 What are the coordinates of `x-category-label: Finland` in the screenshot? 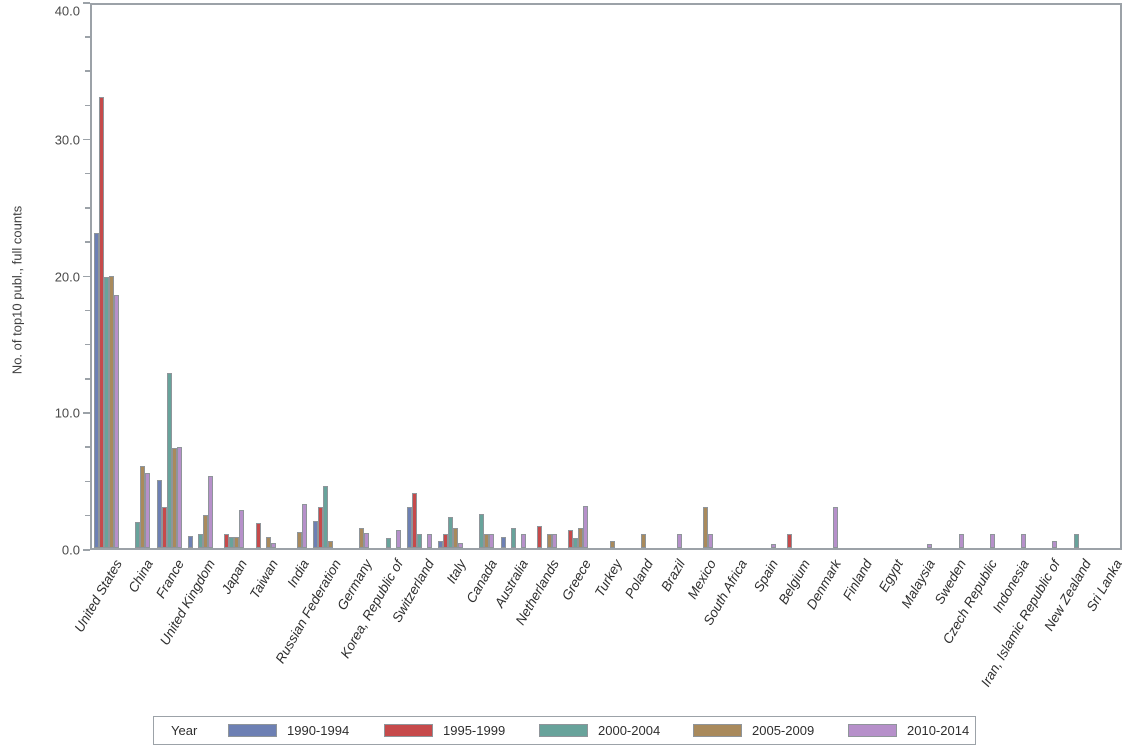 It's located at (858, 580).